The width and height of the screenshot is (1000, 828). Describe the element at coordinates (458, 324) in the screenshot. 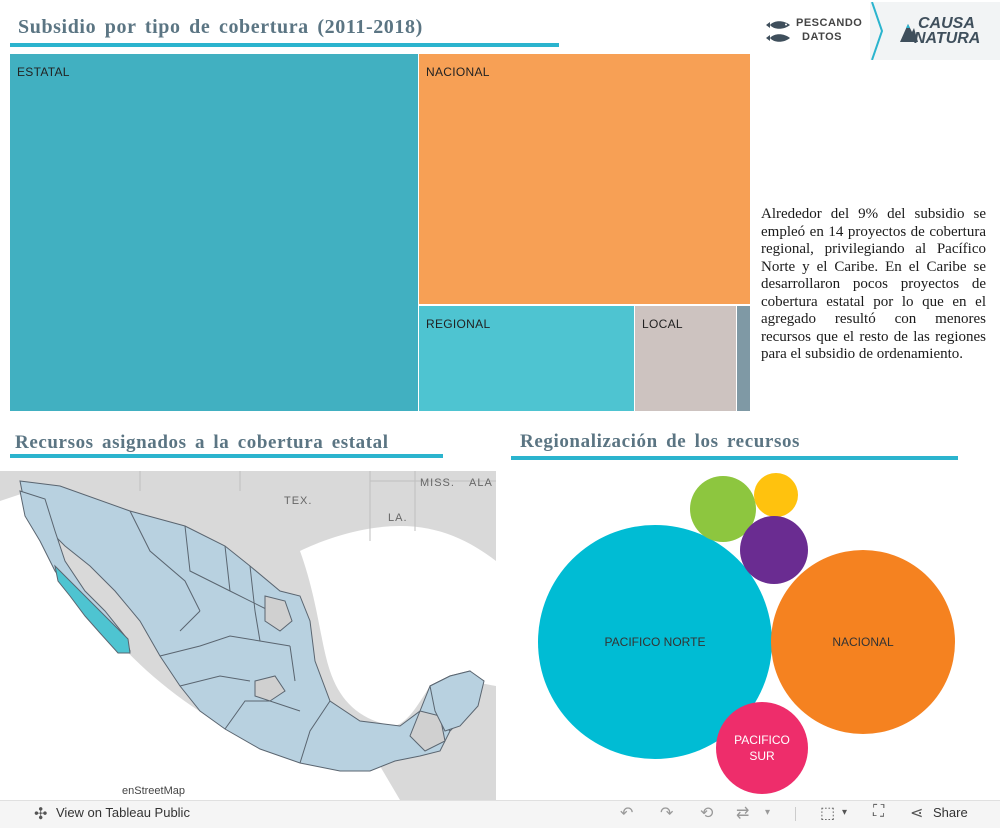

I see `treemap-label: REGIONAL` at that location.